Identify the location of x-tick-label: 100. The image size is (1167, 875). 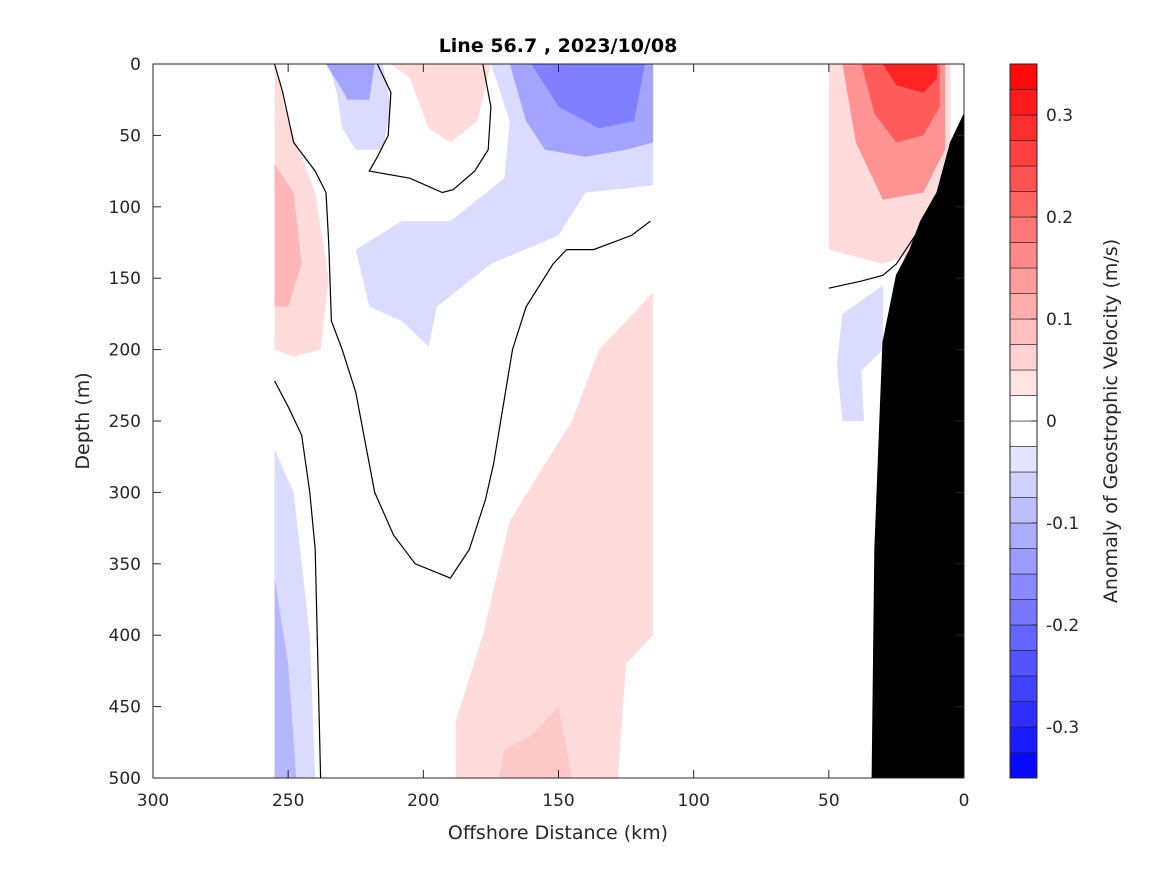
(693, 801).